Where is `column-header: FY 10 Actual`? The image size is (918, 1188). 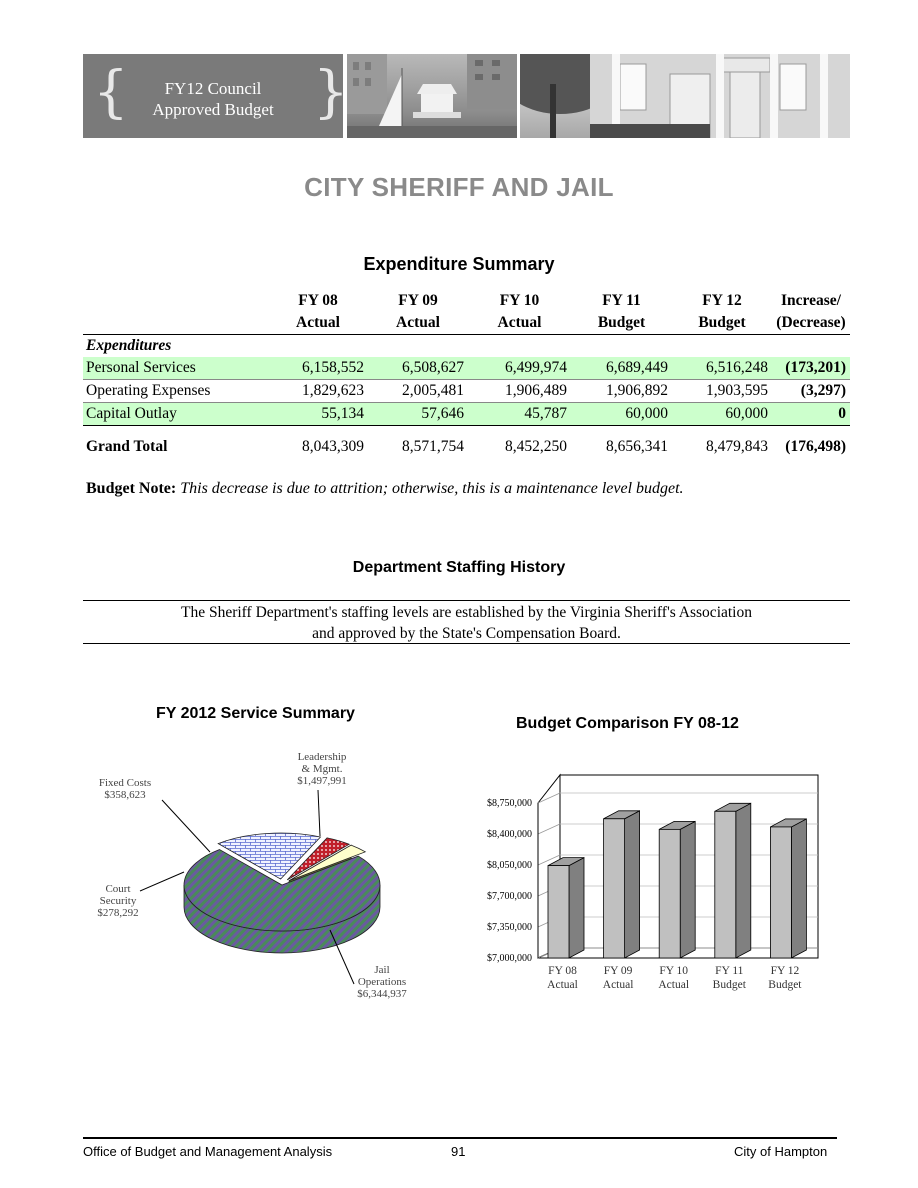 column-header: FY 10 Actual is located at coordinates (519, 312).